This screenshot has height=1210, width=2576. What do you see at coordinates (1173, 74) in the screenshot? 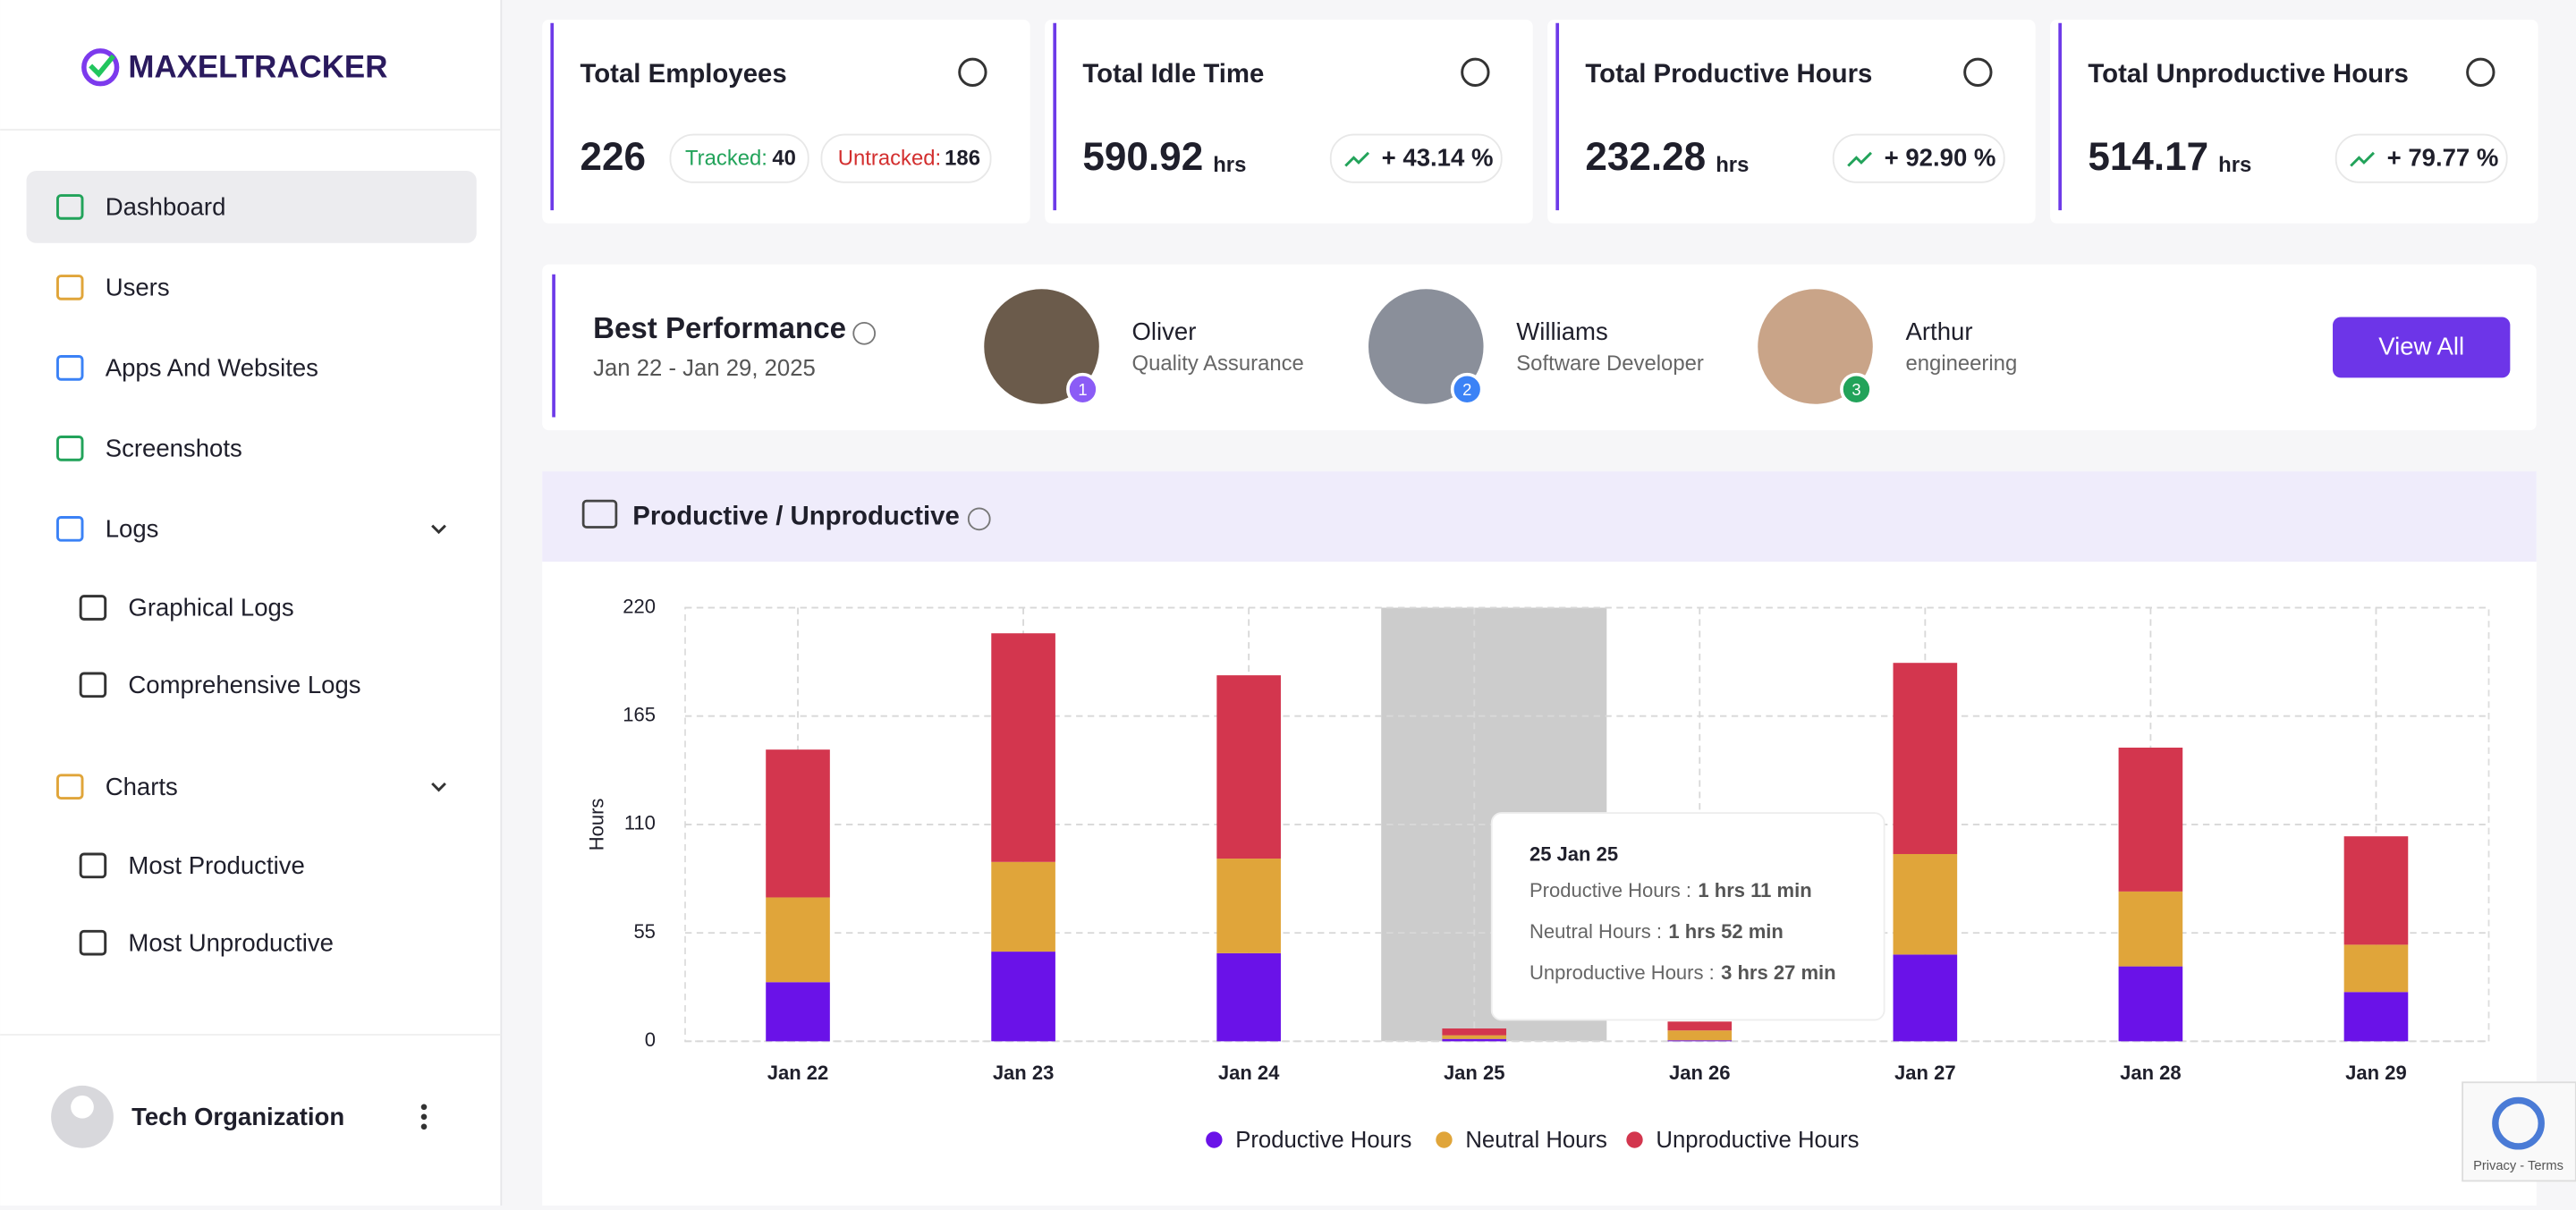
I see `card-title: Total Idle Time` at bounding box center [1173, 74].